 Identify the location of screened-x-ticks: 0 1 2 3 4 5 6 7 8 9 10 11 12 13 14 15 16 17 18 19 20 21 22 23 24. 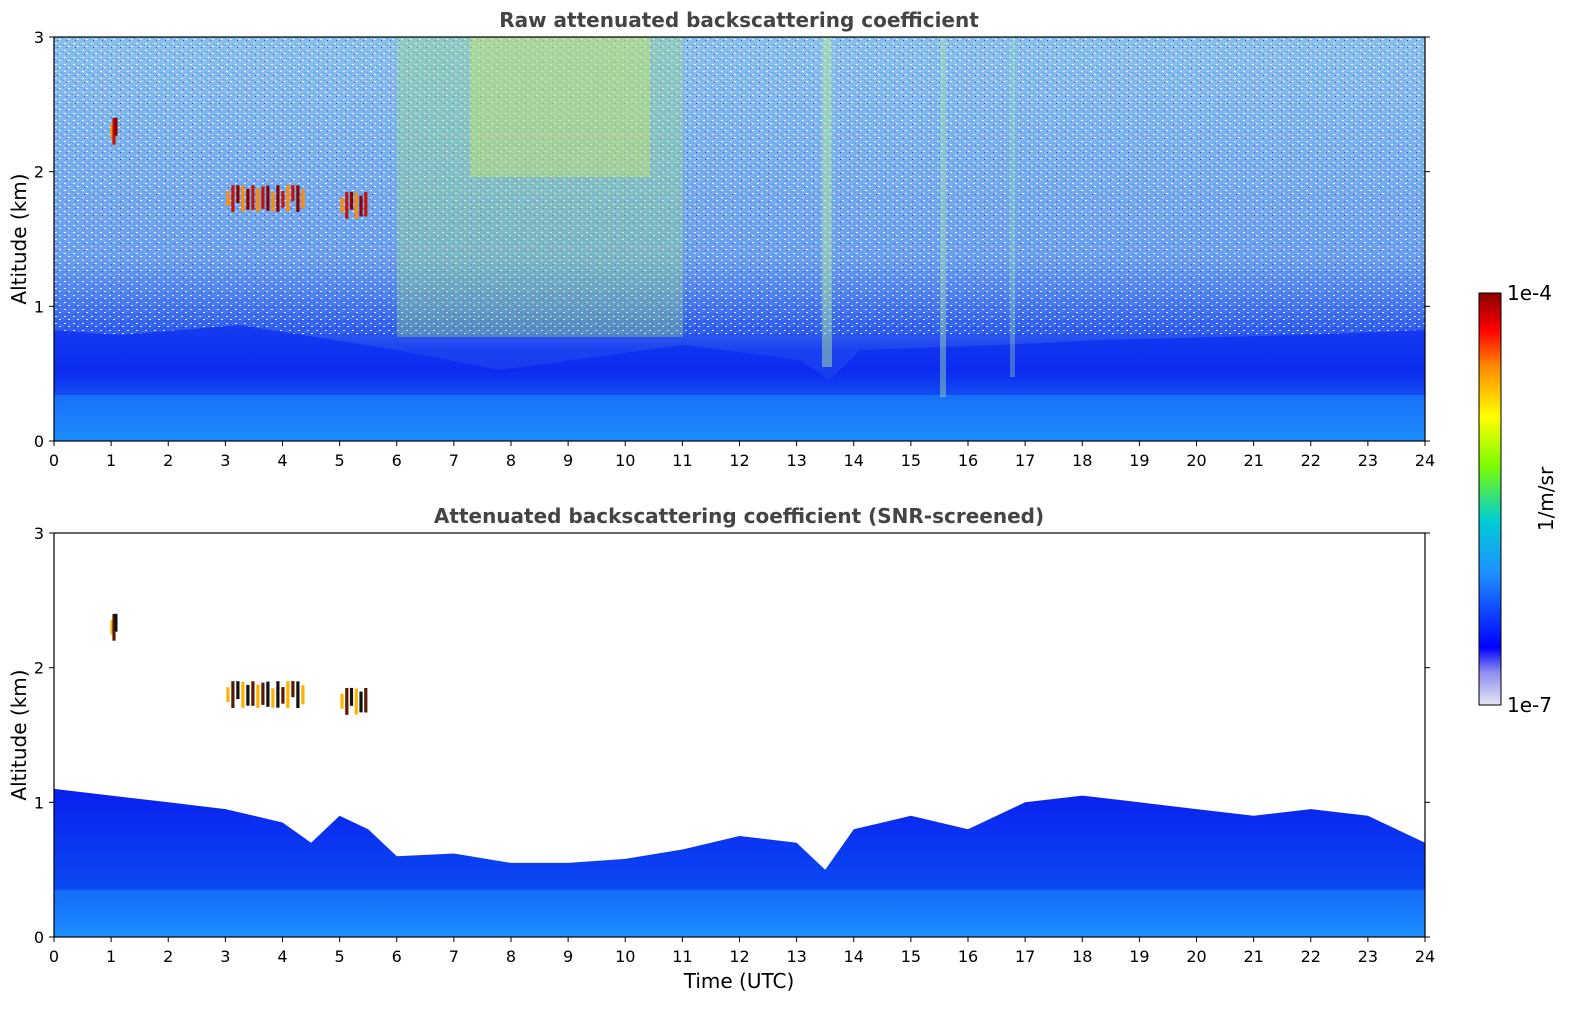
(742, 951).